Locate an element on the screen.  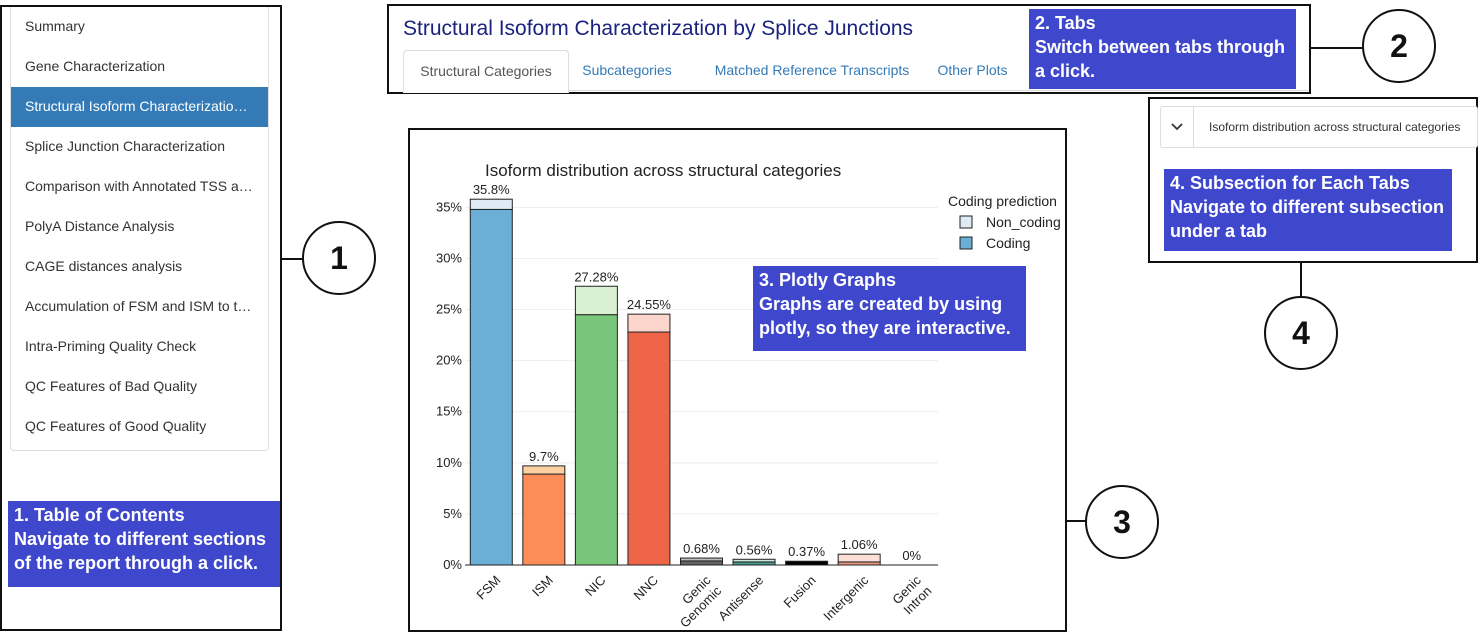
toc-item: CAGE distances analysis is located at coordinates (104, 266).